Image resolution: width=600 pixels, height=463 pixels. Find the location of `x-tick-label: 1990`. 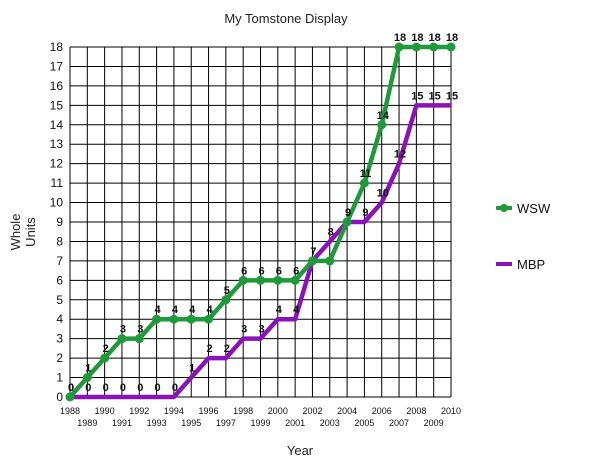

x-tick-label: 1990 is located at coordinates (105, 411).